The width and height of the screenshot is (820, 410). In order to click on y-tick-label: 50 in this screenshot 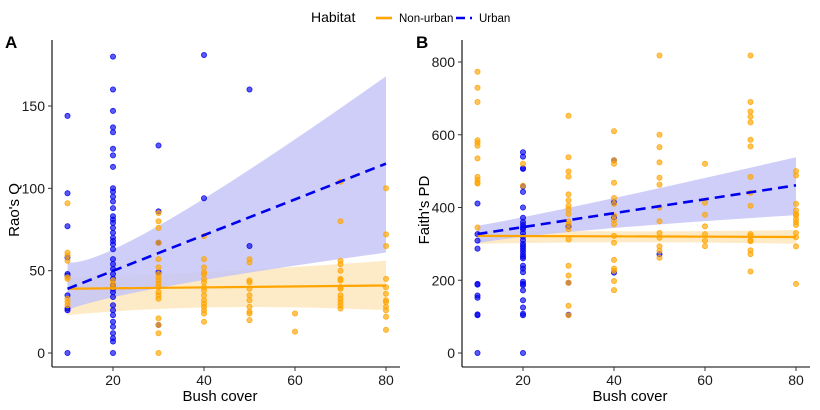, I will do `click(37, 271)`.